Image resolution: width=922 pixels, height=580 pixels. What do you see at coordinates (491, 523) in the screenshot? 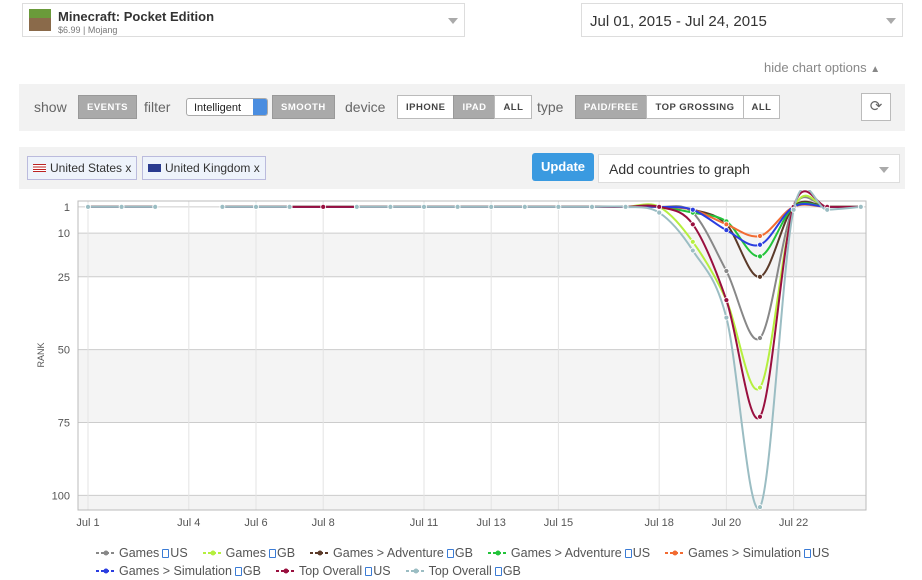
I see `x-tick-label: Jul 13` at bounding box center [491, 523].